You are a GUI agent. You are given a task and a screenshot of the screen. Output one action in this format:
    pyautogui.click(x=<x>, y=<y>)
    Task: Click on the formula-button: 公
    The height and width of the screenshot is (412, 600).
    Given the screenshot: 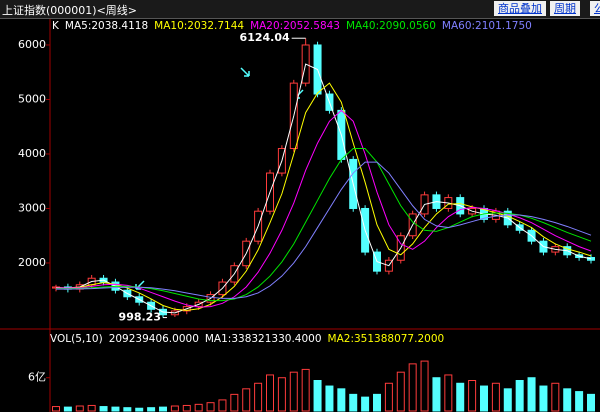 What is the action you would take?
    pyautogui.click(x=595, y=8)
    